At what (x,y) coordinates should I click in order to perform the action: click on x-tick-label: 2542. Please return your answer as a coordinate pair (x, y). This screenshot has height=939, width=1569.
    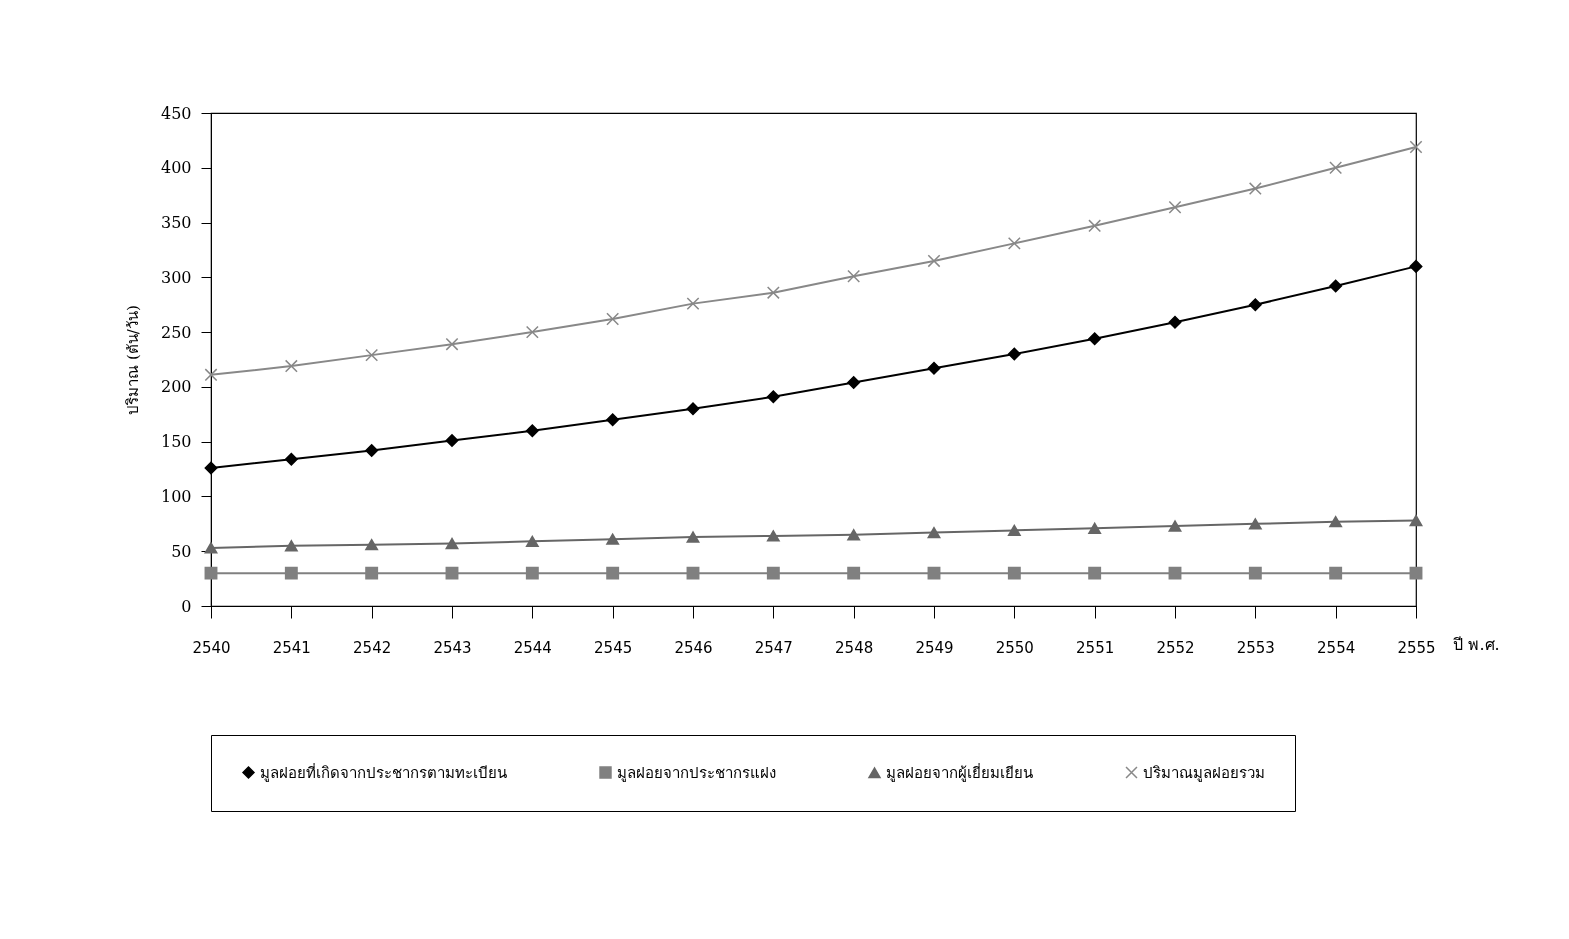
    Looking at the image, I should click on (372, 647).